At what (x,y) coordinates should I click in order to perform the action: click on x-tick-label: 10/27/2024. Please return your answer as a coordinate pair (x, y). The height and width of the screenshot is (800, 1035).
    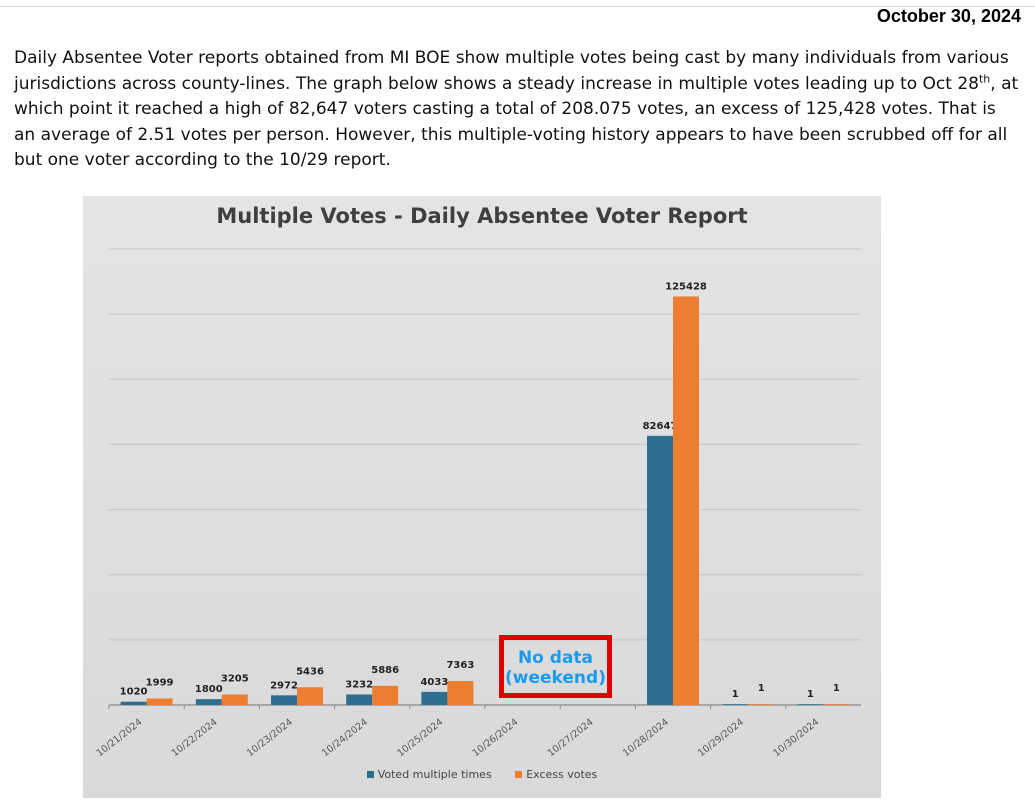
    Looking at the image, I should click on (571, 738).